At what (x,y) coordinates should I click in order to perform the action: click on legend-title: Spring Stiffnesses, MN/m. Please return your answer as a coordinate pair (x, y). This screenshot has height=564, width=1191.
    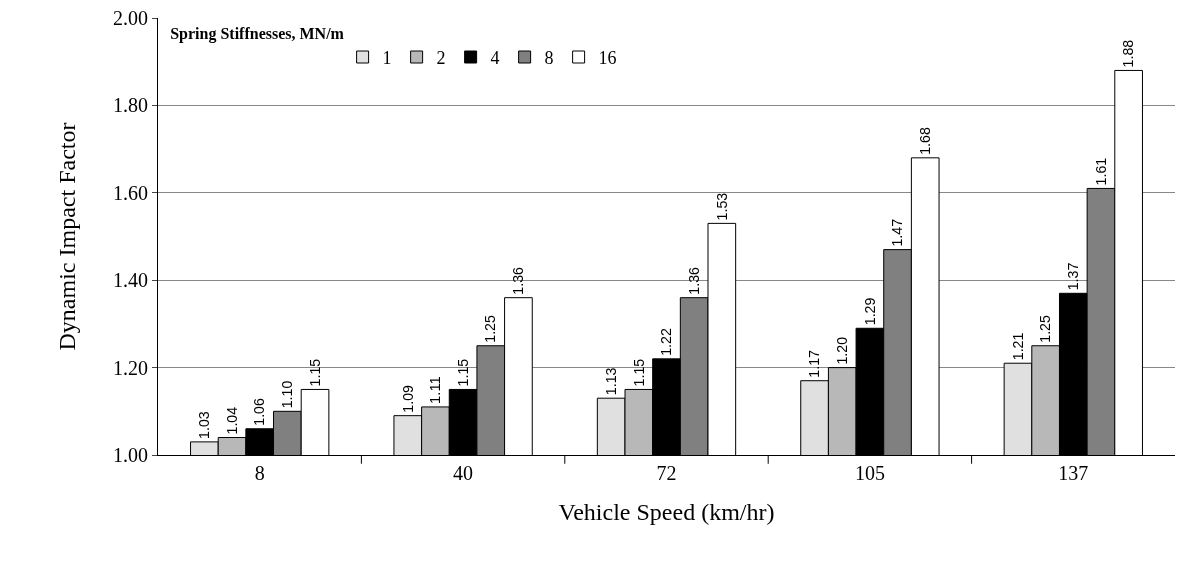
    Looking at the image, I should click on (257, 33).